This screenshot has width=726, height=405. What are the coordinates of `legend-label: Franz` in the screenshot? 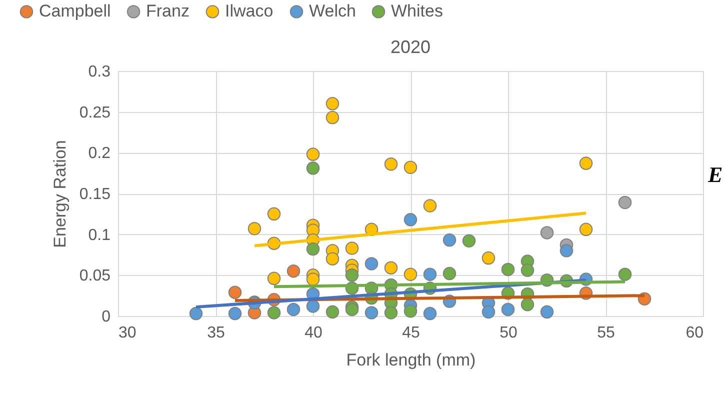 It's located at (168, 11).